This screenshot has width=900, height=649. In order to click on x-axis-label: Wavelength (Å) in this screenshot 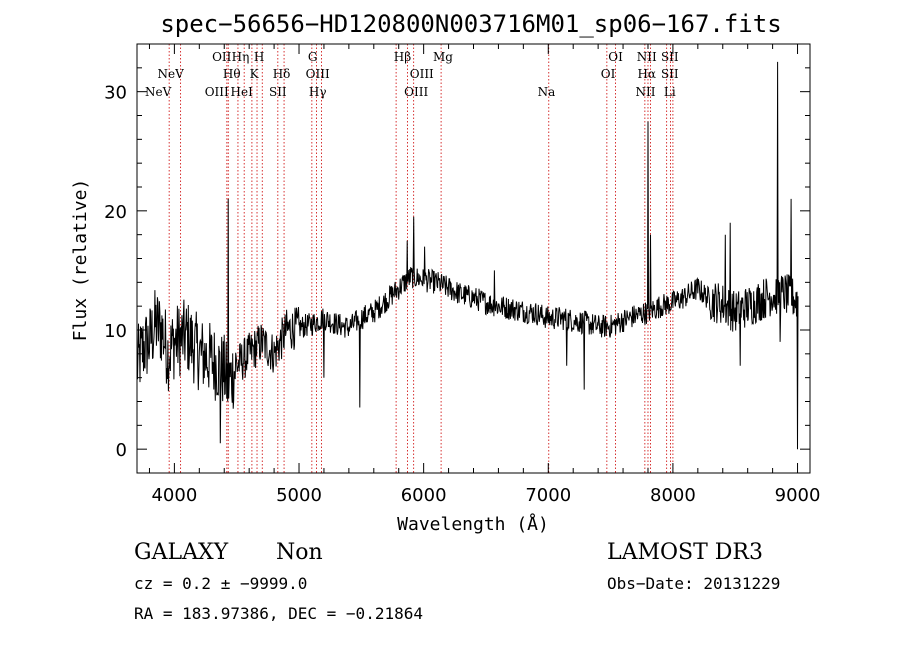, I will do `click(473, 524)`.